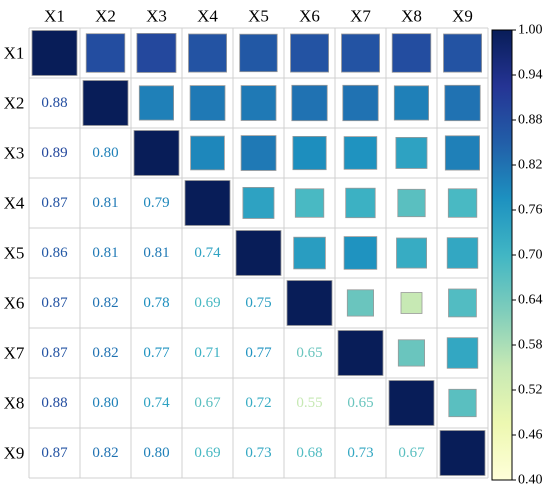  What do you see at coordinates (105, 303) in the screenshot?
I see `correlation-value-X6-X2: 0.82` at bounding box center [105, 303].